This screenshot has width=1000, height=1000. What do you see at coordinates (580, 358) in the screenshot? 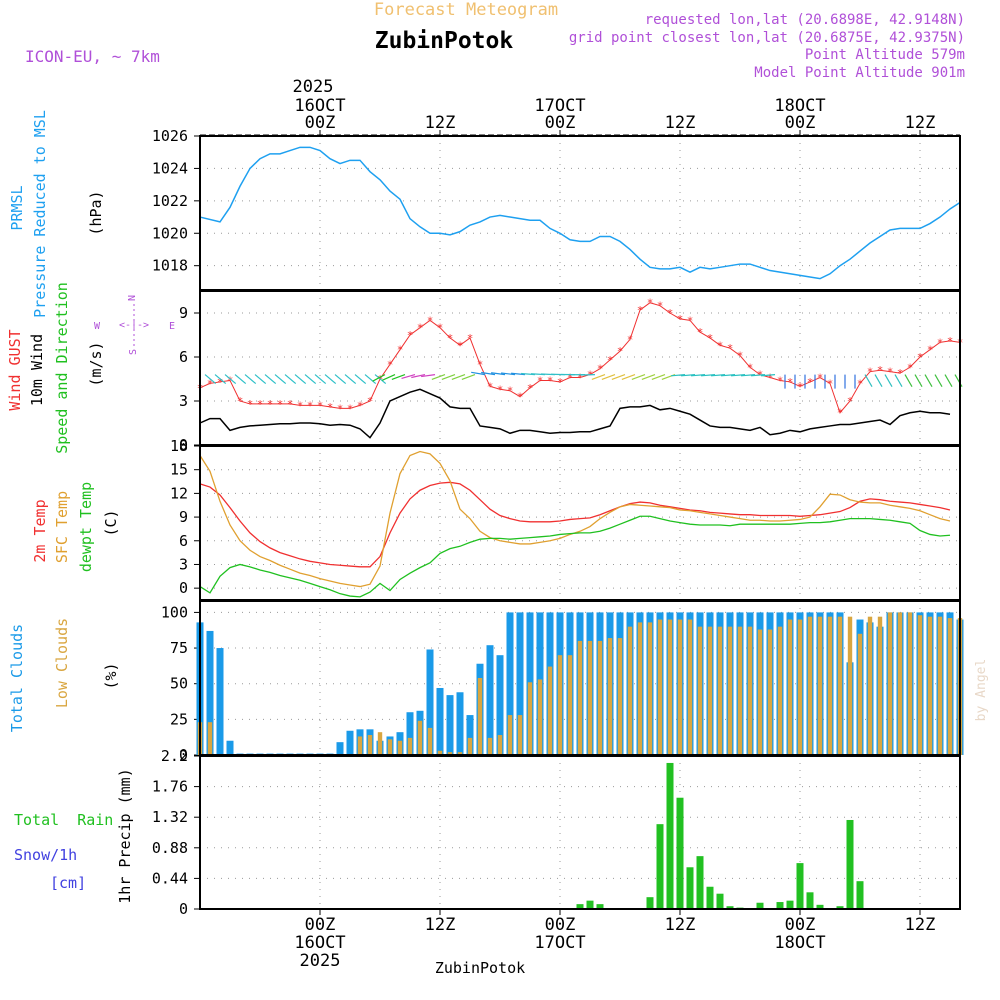
I see `wind-gust-line` at bounding box center [580, 358].